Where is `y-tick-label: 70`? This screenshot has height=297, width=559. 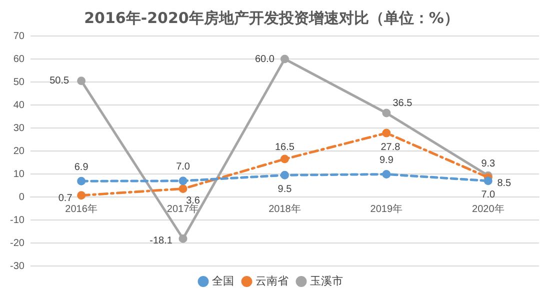
y-tick-label: 70 is located at coordinates (19, 36).